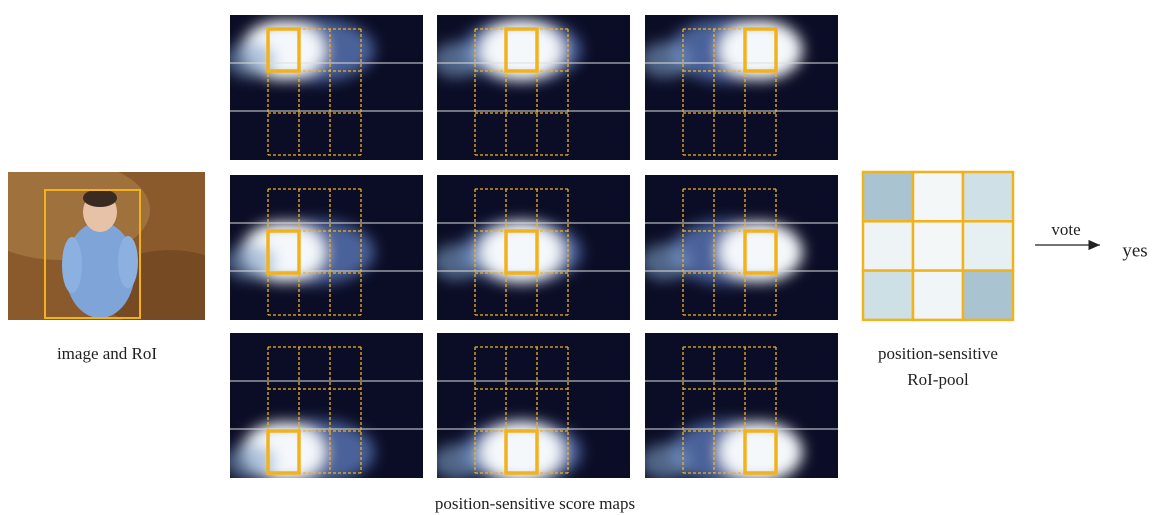 This screenshot has width=1161, height=515. What do you see at coordinates (92, 254) in the screenshot?
I see `roi-box` at bounding box center [92, 254].